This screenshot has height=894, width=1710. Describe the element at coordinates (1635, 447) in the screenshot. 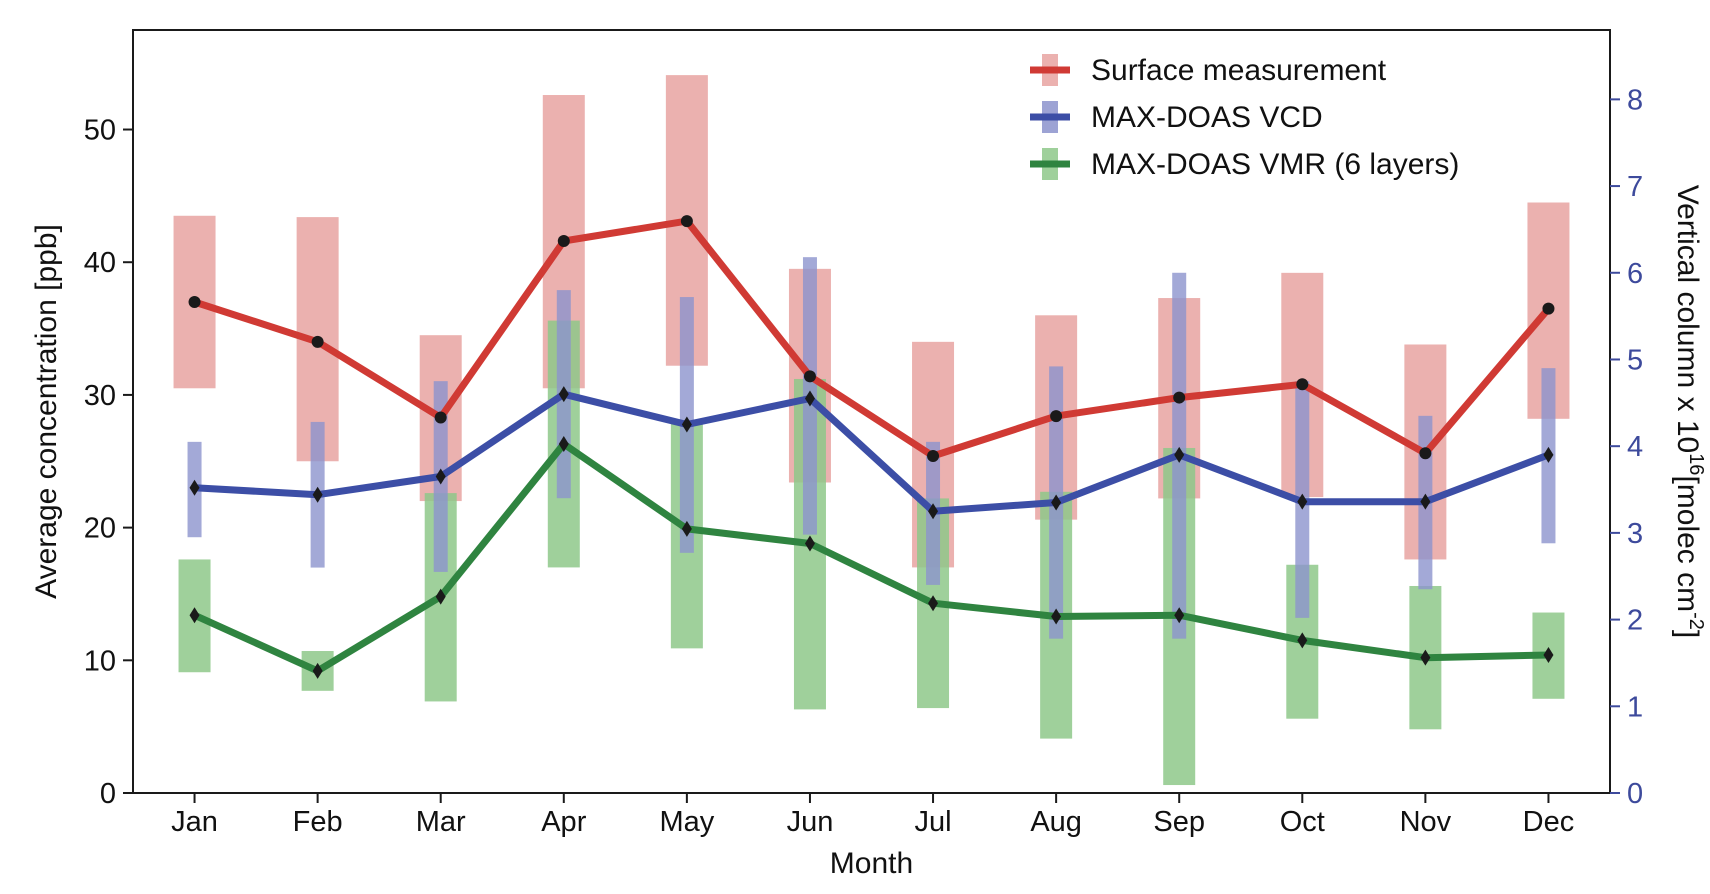

I see `y-tick-label-right-4: 4` at that location.